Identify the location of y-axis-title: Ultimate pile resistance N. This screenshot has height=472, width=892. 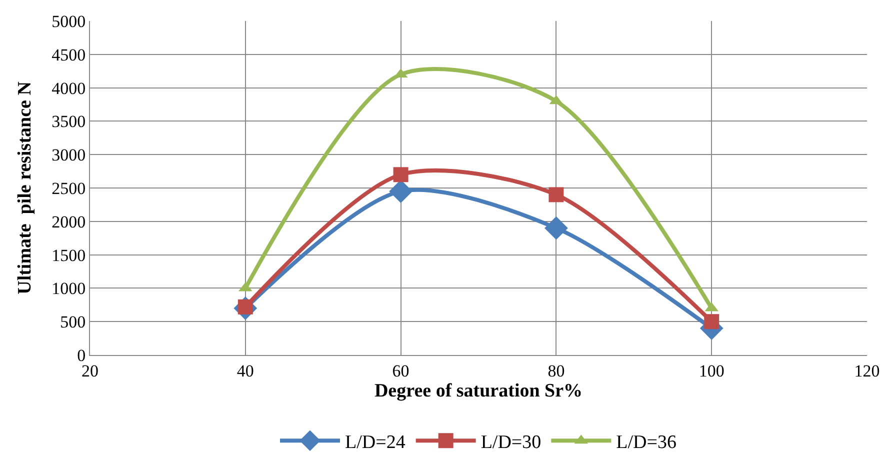
(25, 187).